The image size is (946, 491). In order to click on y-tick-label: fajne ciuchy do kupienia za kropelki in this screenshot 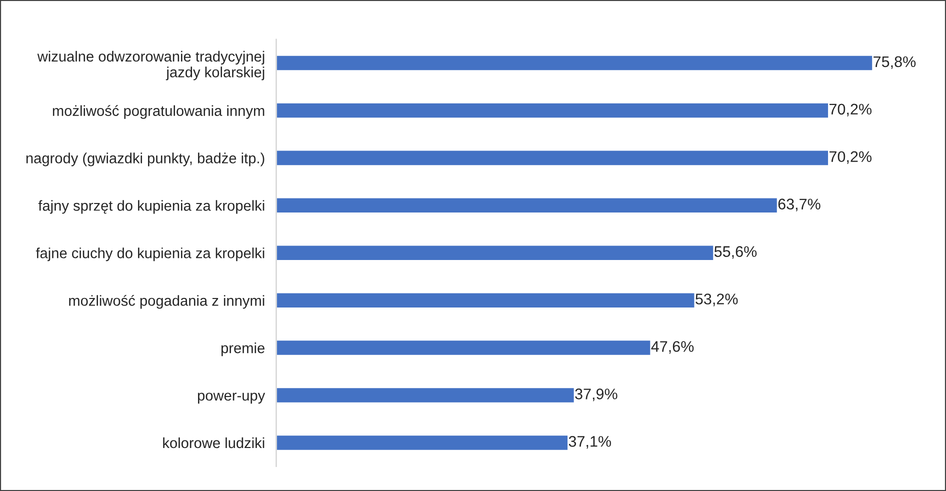, I will do `click(150, 255)`.